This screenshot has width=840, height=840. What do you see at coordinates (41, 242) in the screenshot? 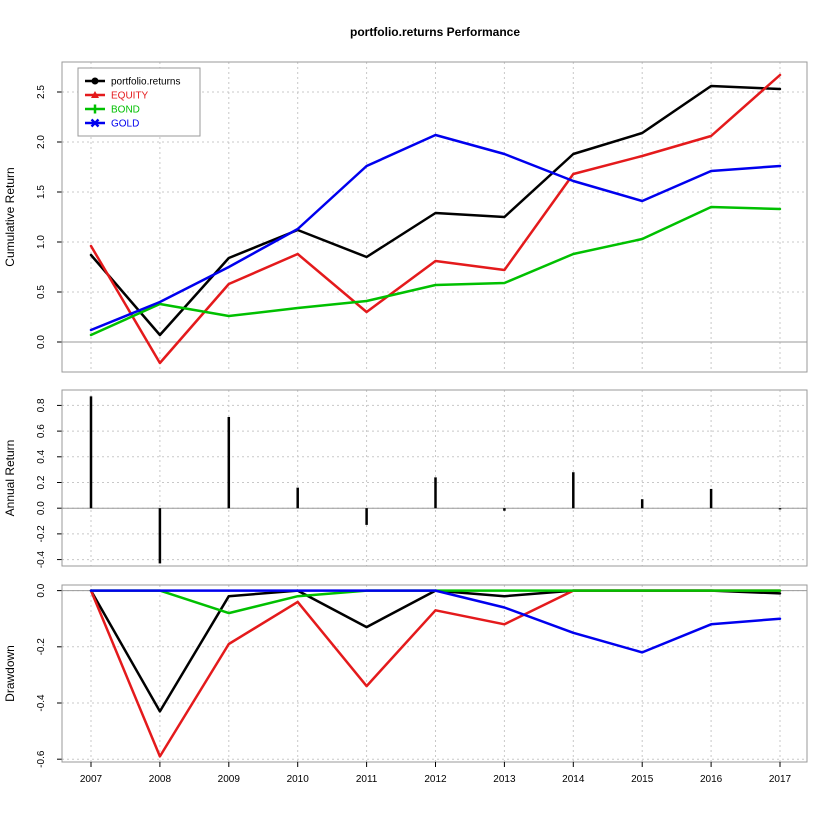
I see `cumulative-ytick-label: 1.0` at bounding box center [41, 242].